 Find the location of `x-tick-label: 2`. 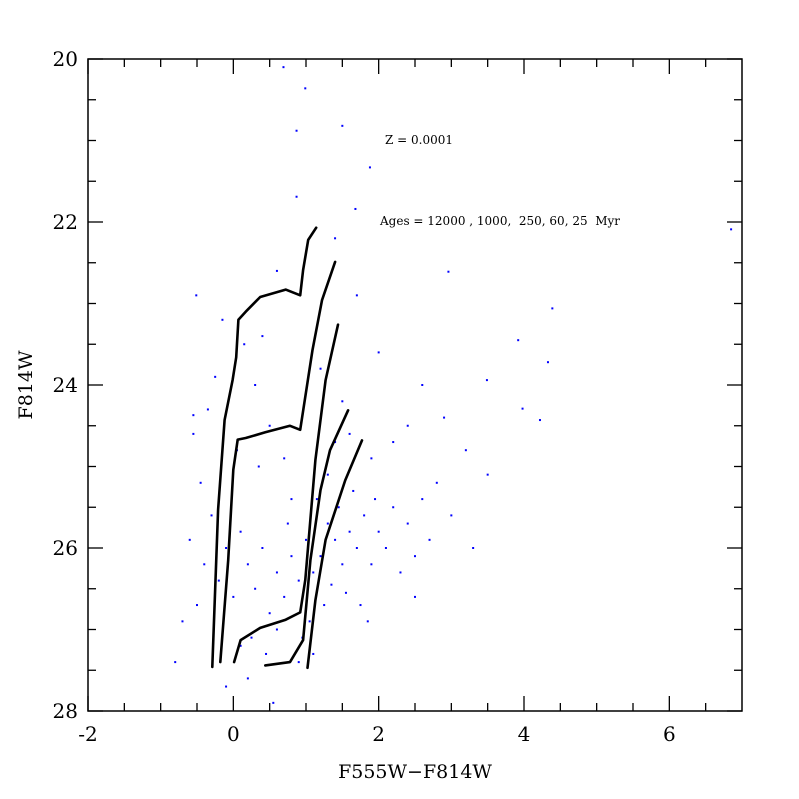

x-tick-label: 2 is located at coordinates (378, 734).